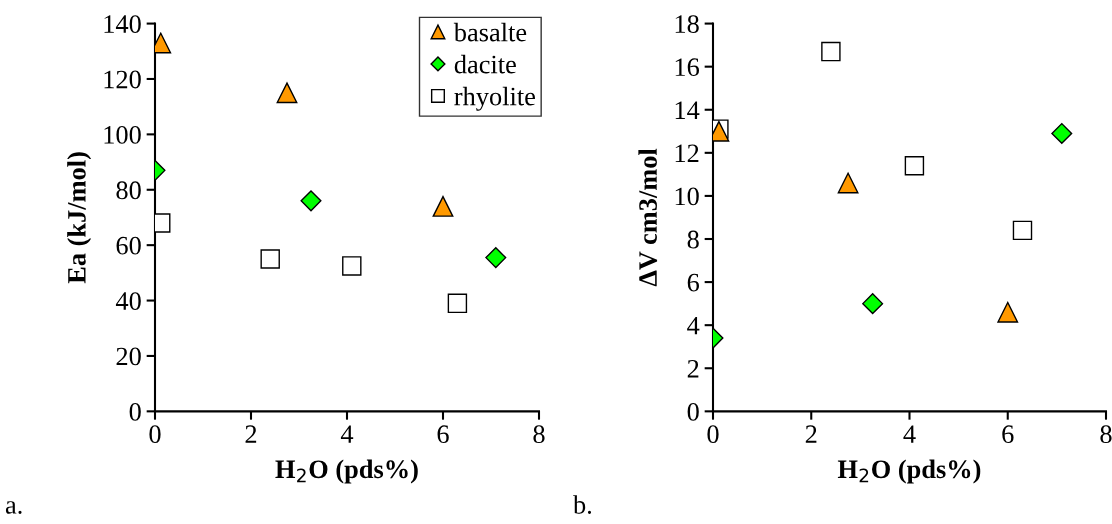  I want to click on y-tick-label: 80, so click(128, 190).